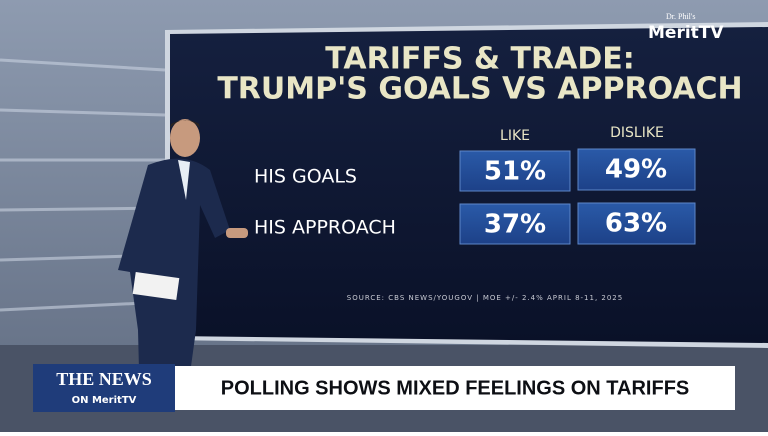 This screenshot has width=768, height=436. Describe the element at coordinates (104, 379) in the screenshot. I see `show-name: THE NEWS` at that location.